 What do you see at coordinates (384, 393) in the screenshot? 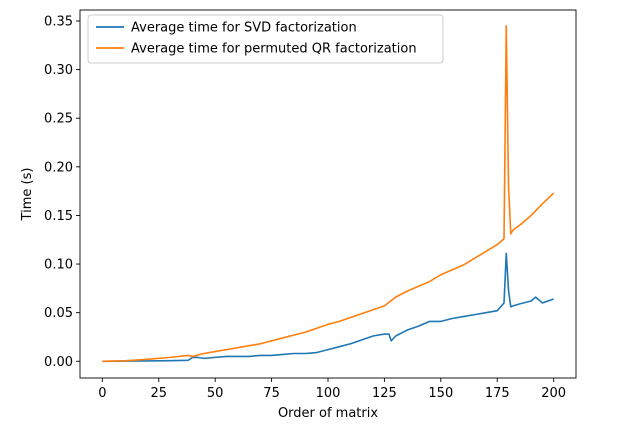
I see `x-tick-label: 125` at bounding box center [384, 393].